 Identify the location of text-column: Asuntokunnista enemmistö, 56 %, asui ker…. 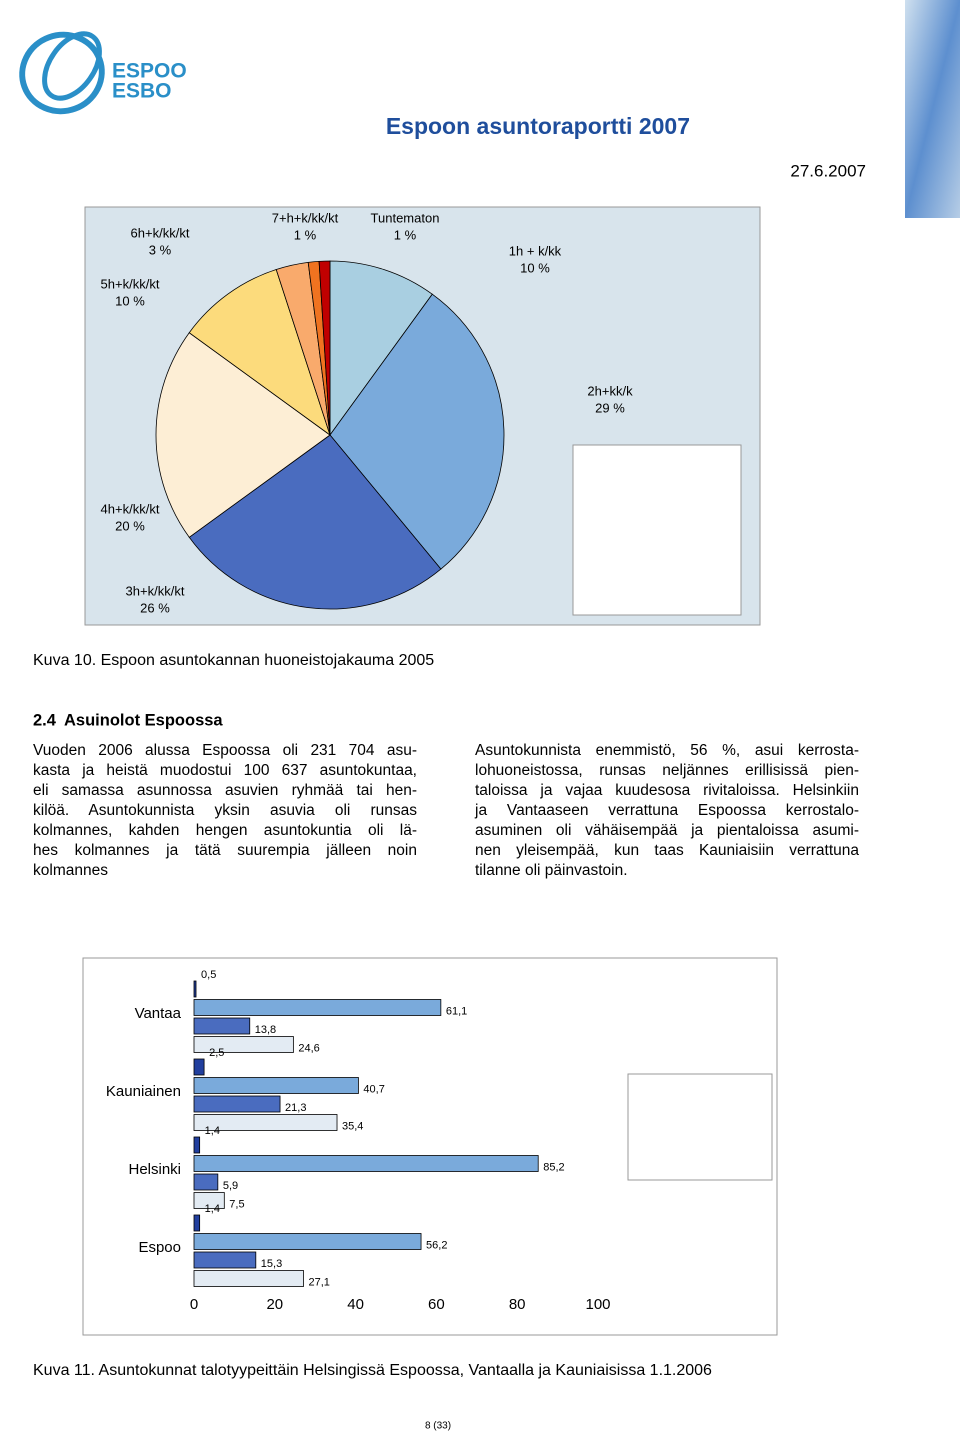
(667, 811).